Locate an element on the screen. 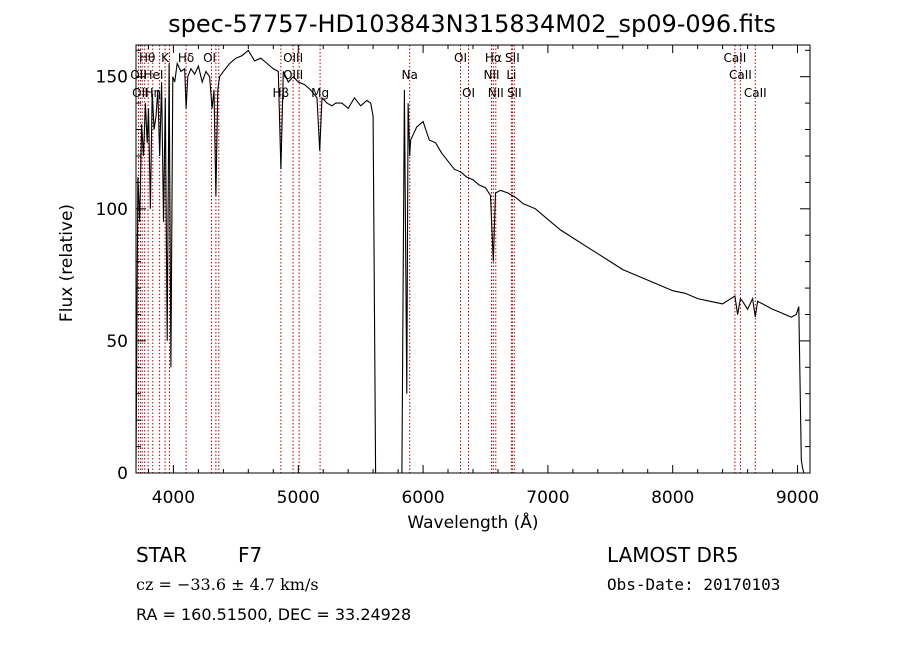  line-label-23: CaII is located at coordinates (755, 93).